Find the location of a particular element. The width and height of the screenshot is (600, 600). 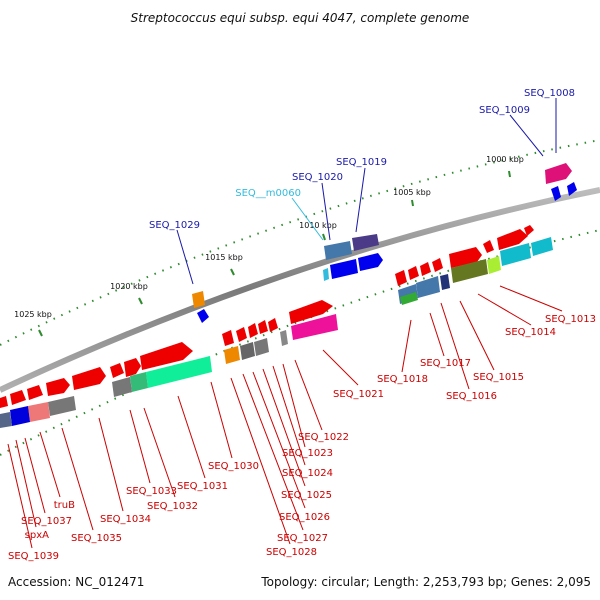

tick-label-1000: 1000 kbp is located at coordinates (505, 159).